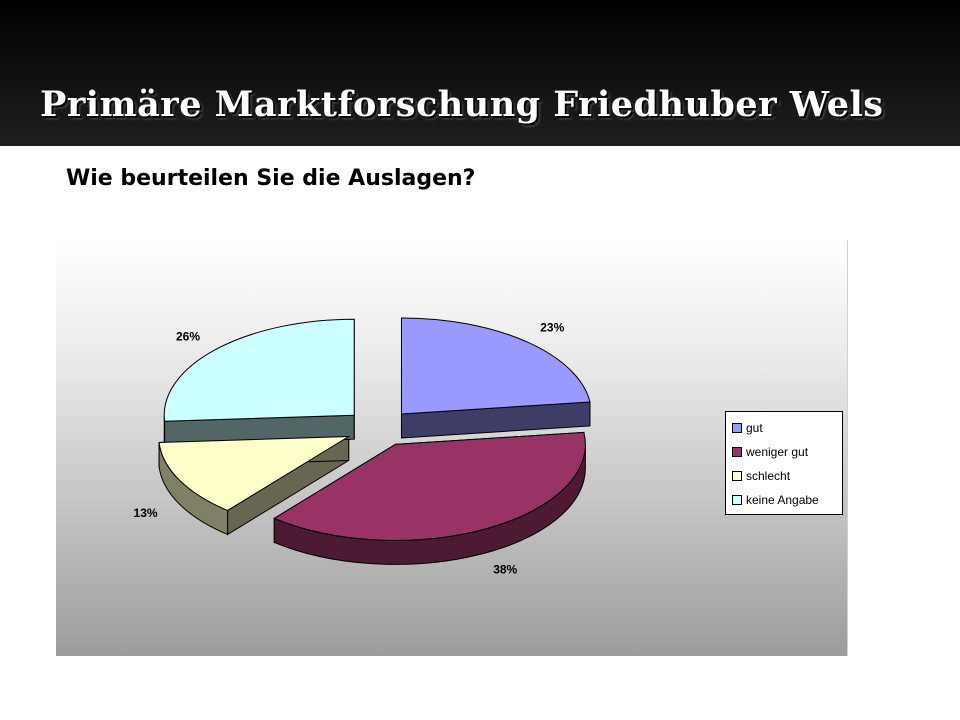 The image size is (960, 720). What do you see at coordinates (270, 178) in the screenshot?
I see `question-heading: Wie beurteilen Sie die Auslagen?` at bounding box center [270, 178].